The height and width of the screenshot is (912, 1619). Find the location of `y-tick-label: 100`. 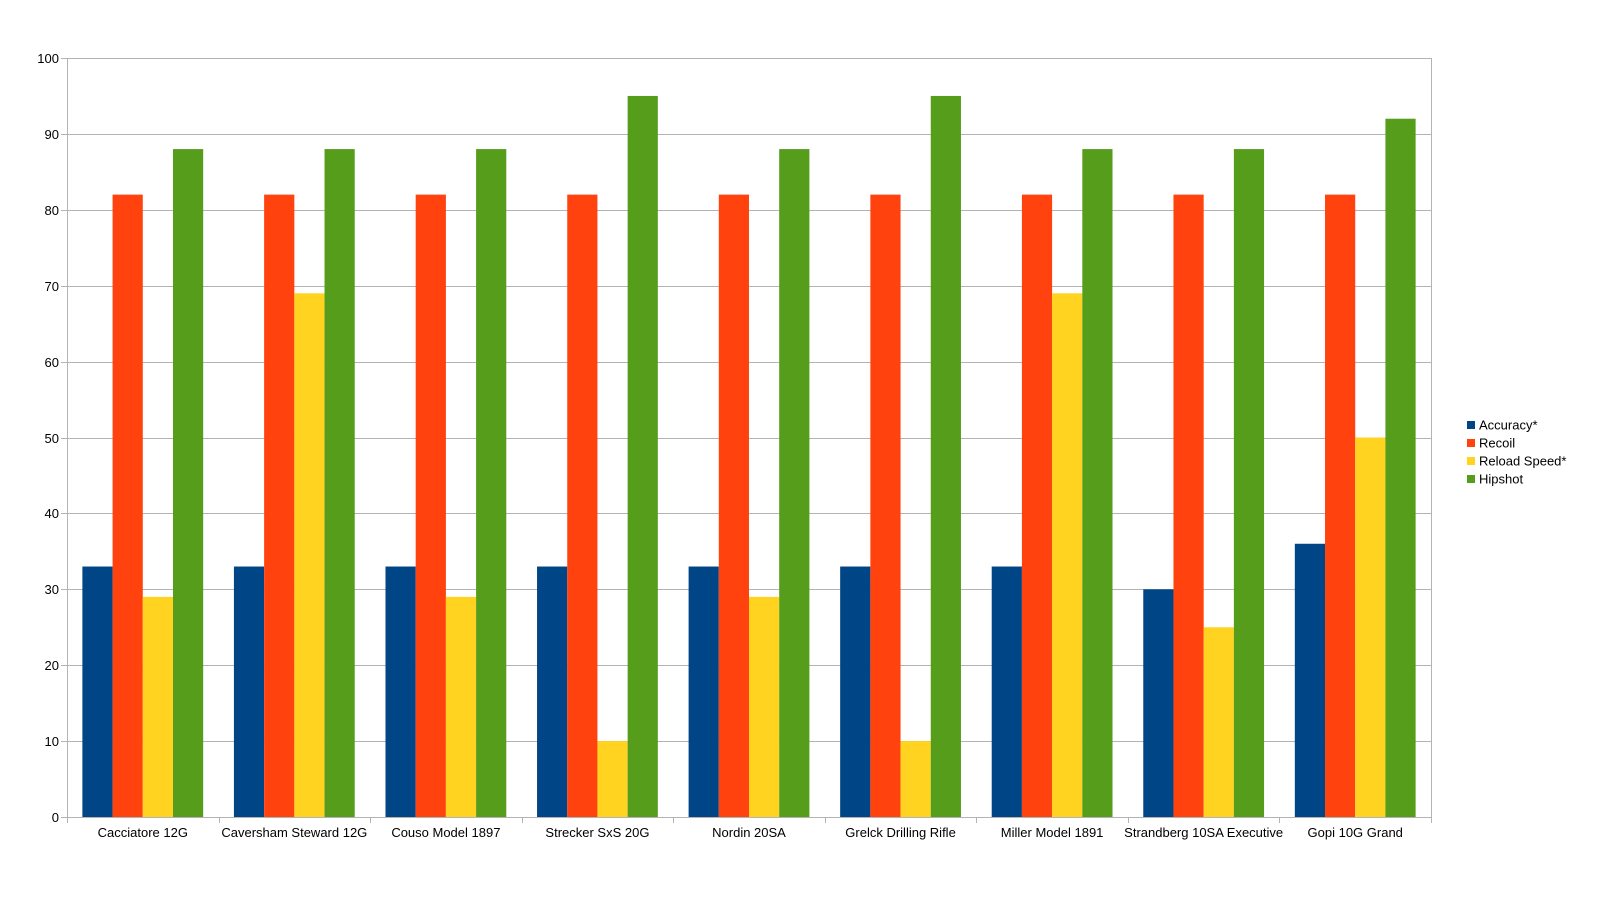

y-tick-label: 100 is located at coordinates (48, 58).